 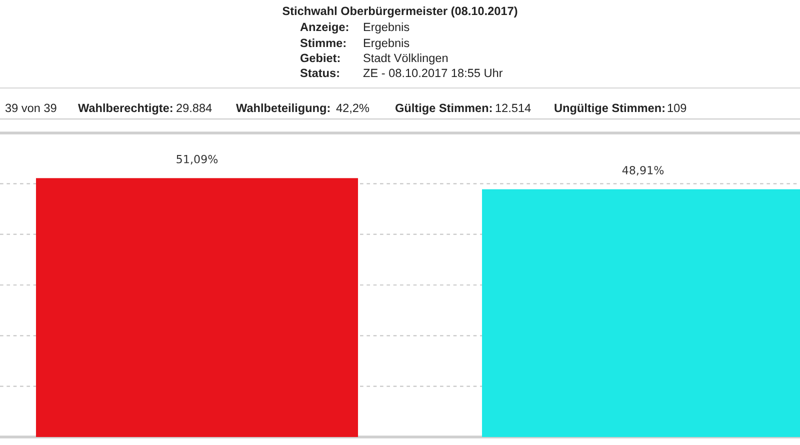 I want to click on text: 109, so click(x=677, y=108).